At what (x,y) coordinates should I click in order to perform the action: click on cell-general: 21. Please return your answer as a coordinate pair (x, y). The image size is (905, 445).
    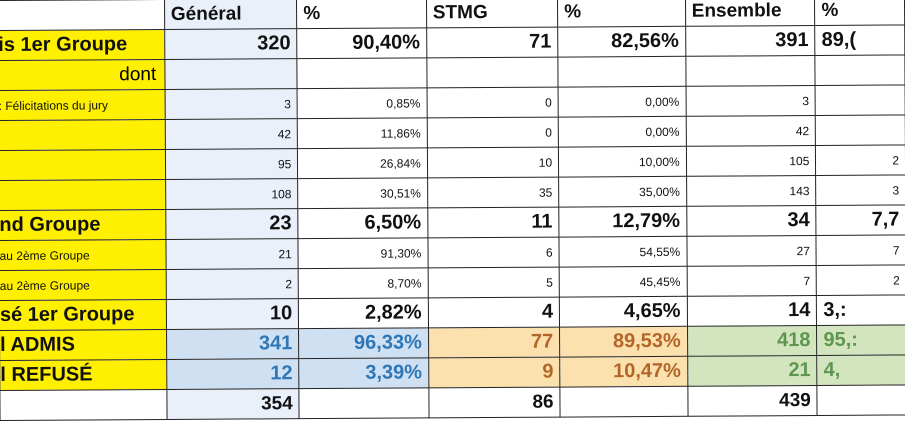
    Looking at the image, I should click on (232, 254).